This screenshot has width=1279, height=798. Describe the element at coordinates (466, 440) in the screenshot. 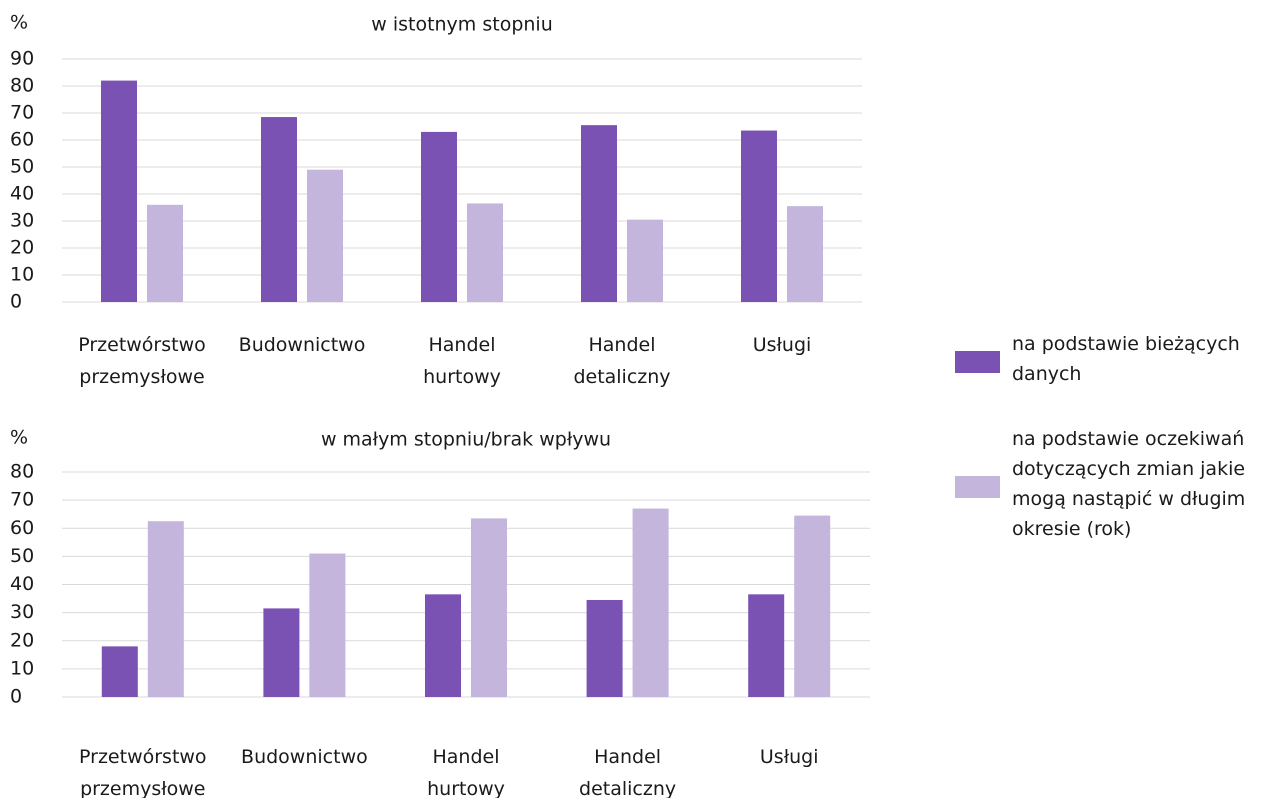

I see `chart-title: w małym stopniu/brak wpływu` at that location.